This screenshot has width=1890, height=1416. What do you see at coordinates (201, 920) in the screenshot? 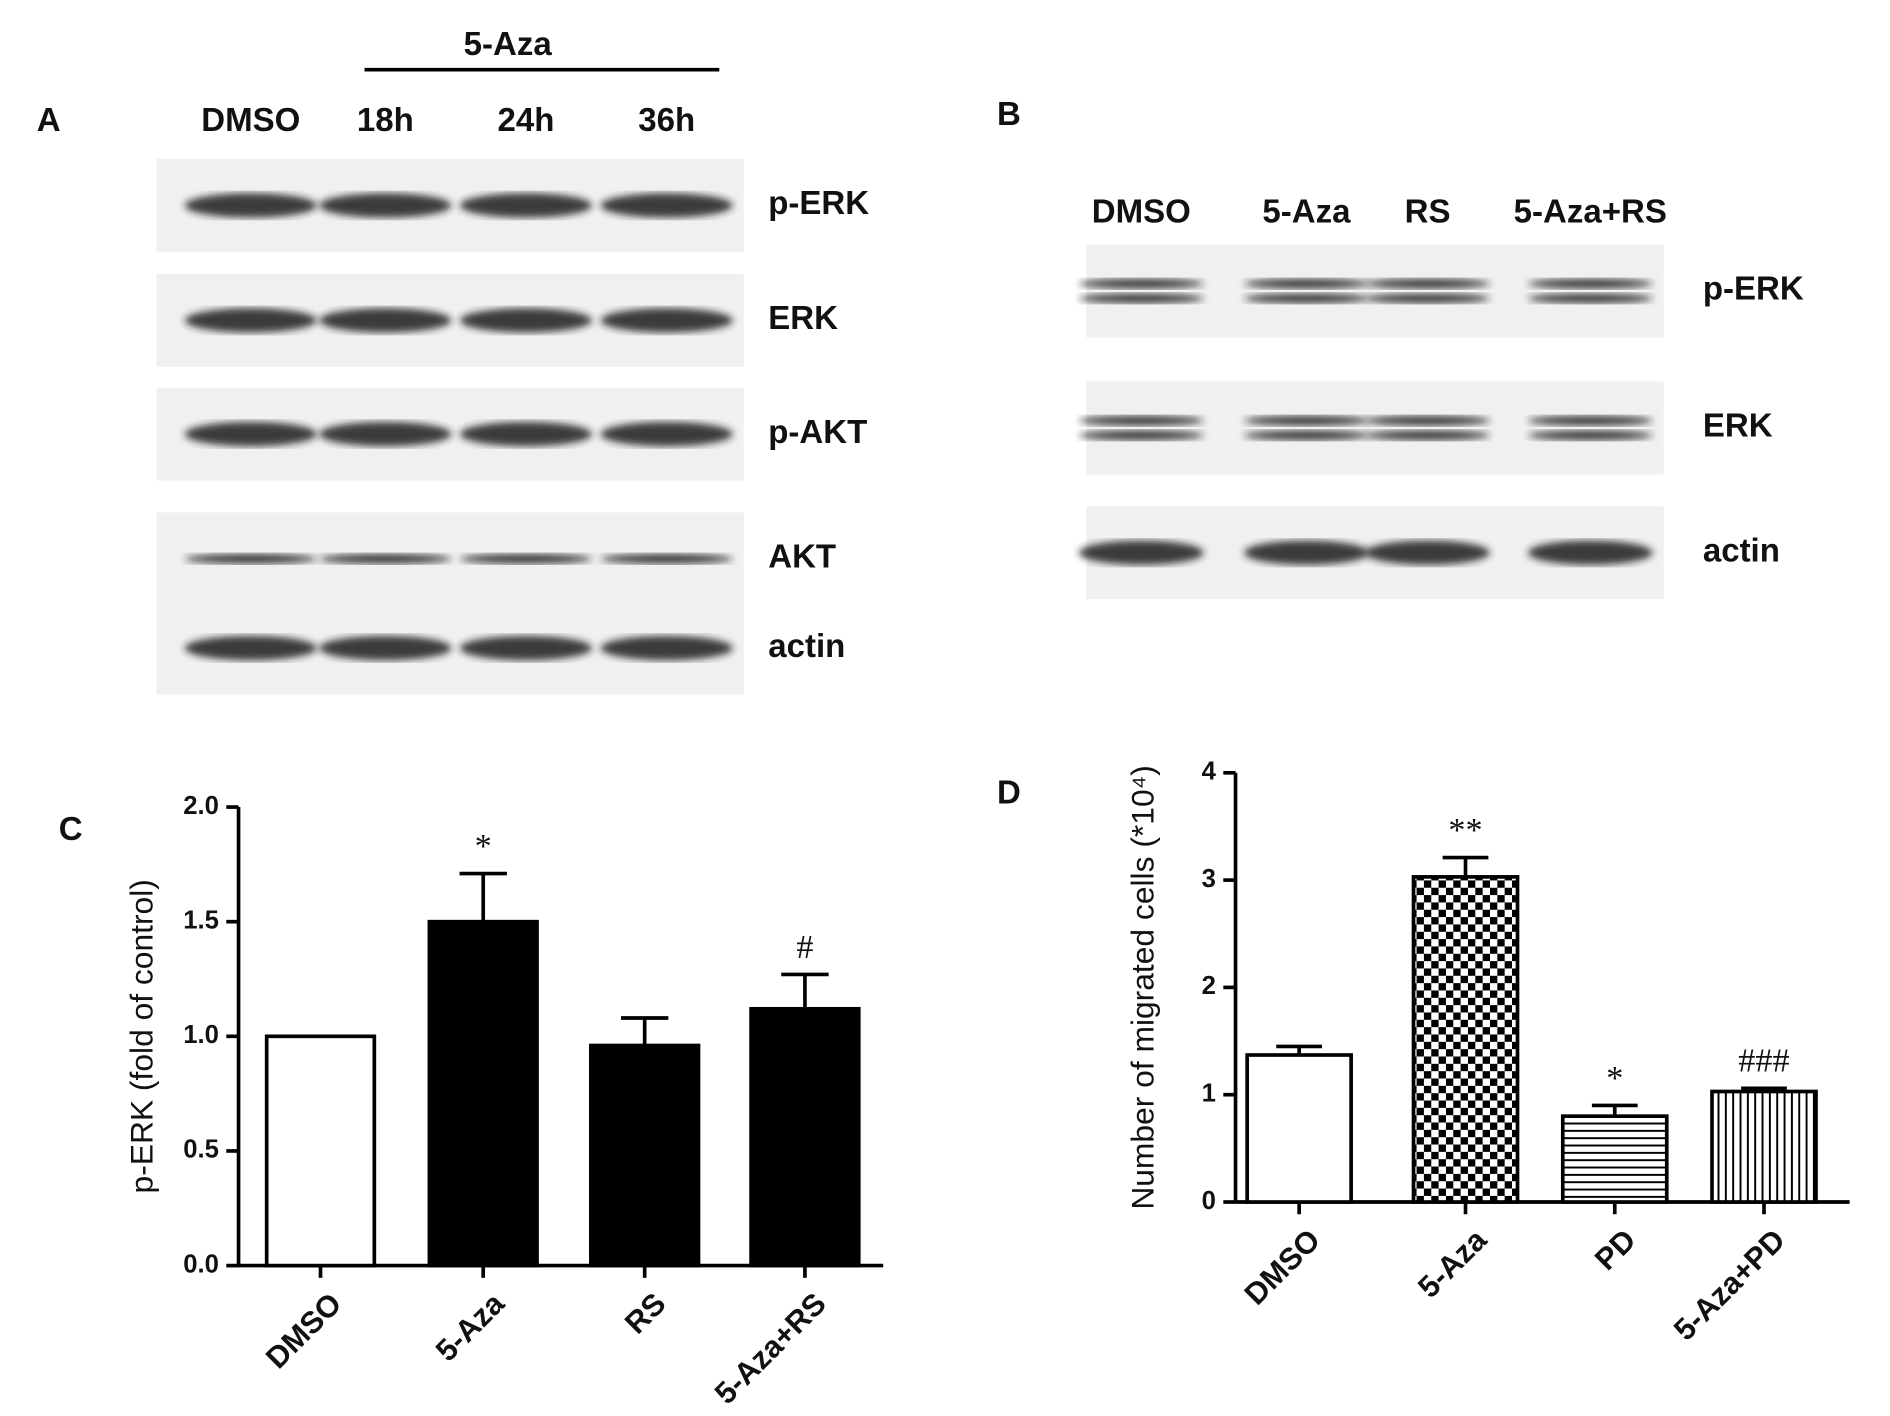
I see `y-tick-label: 1.5` at bounding box center [201, 920].